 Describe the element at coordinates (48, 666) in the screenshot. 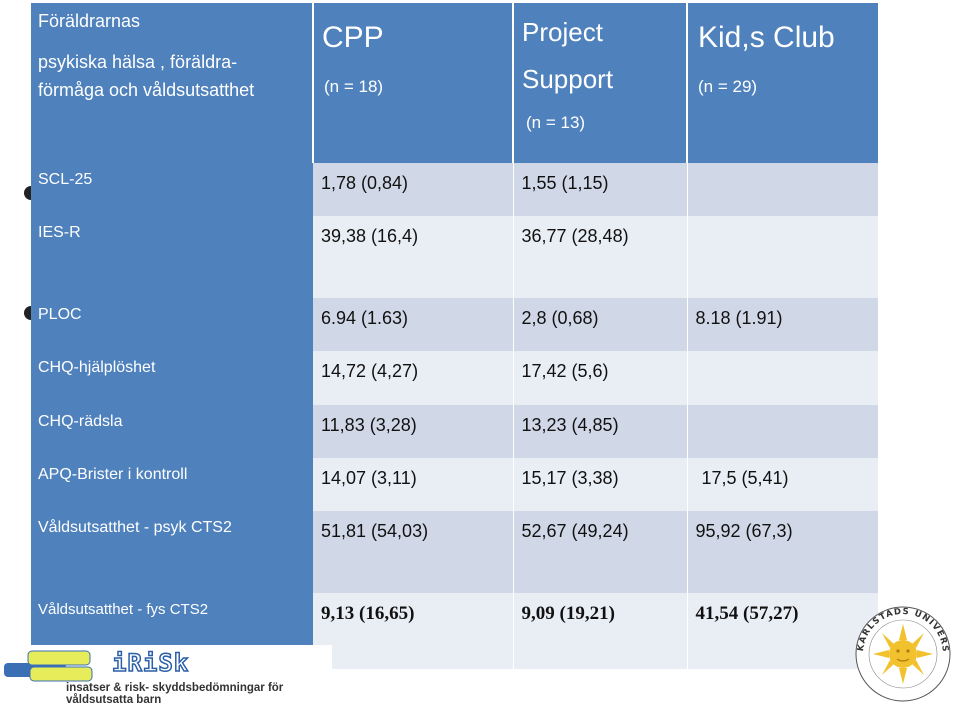

I see `irisk-logo-shapes` at that location.